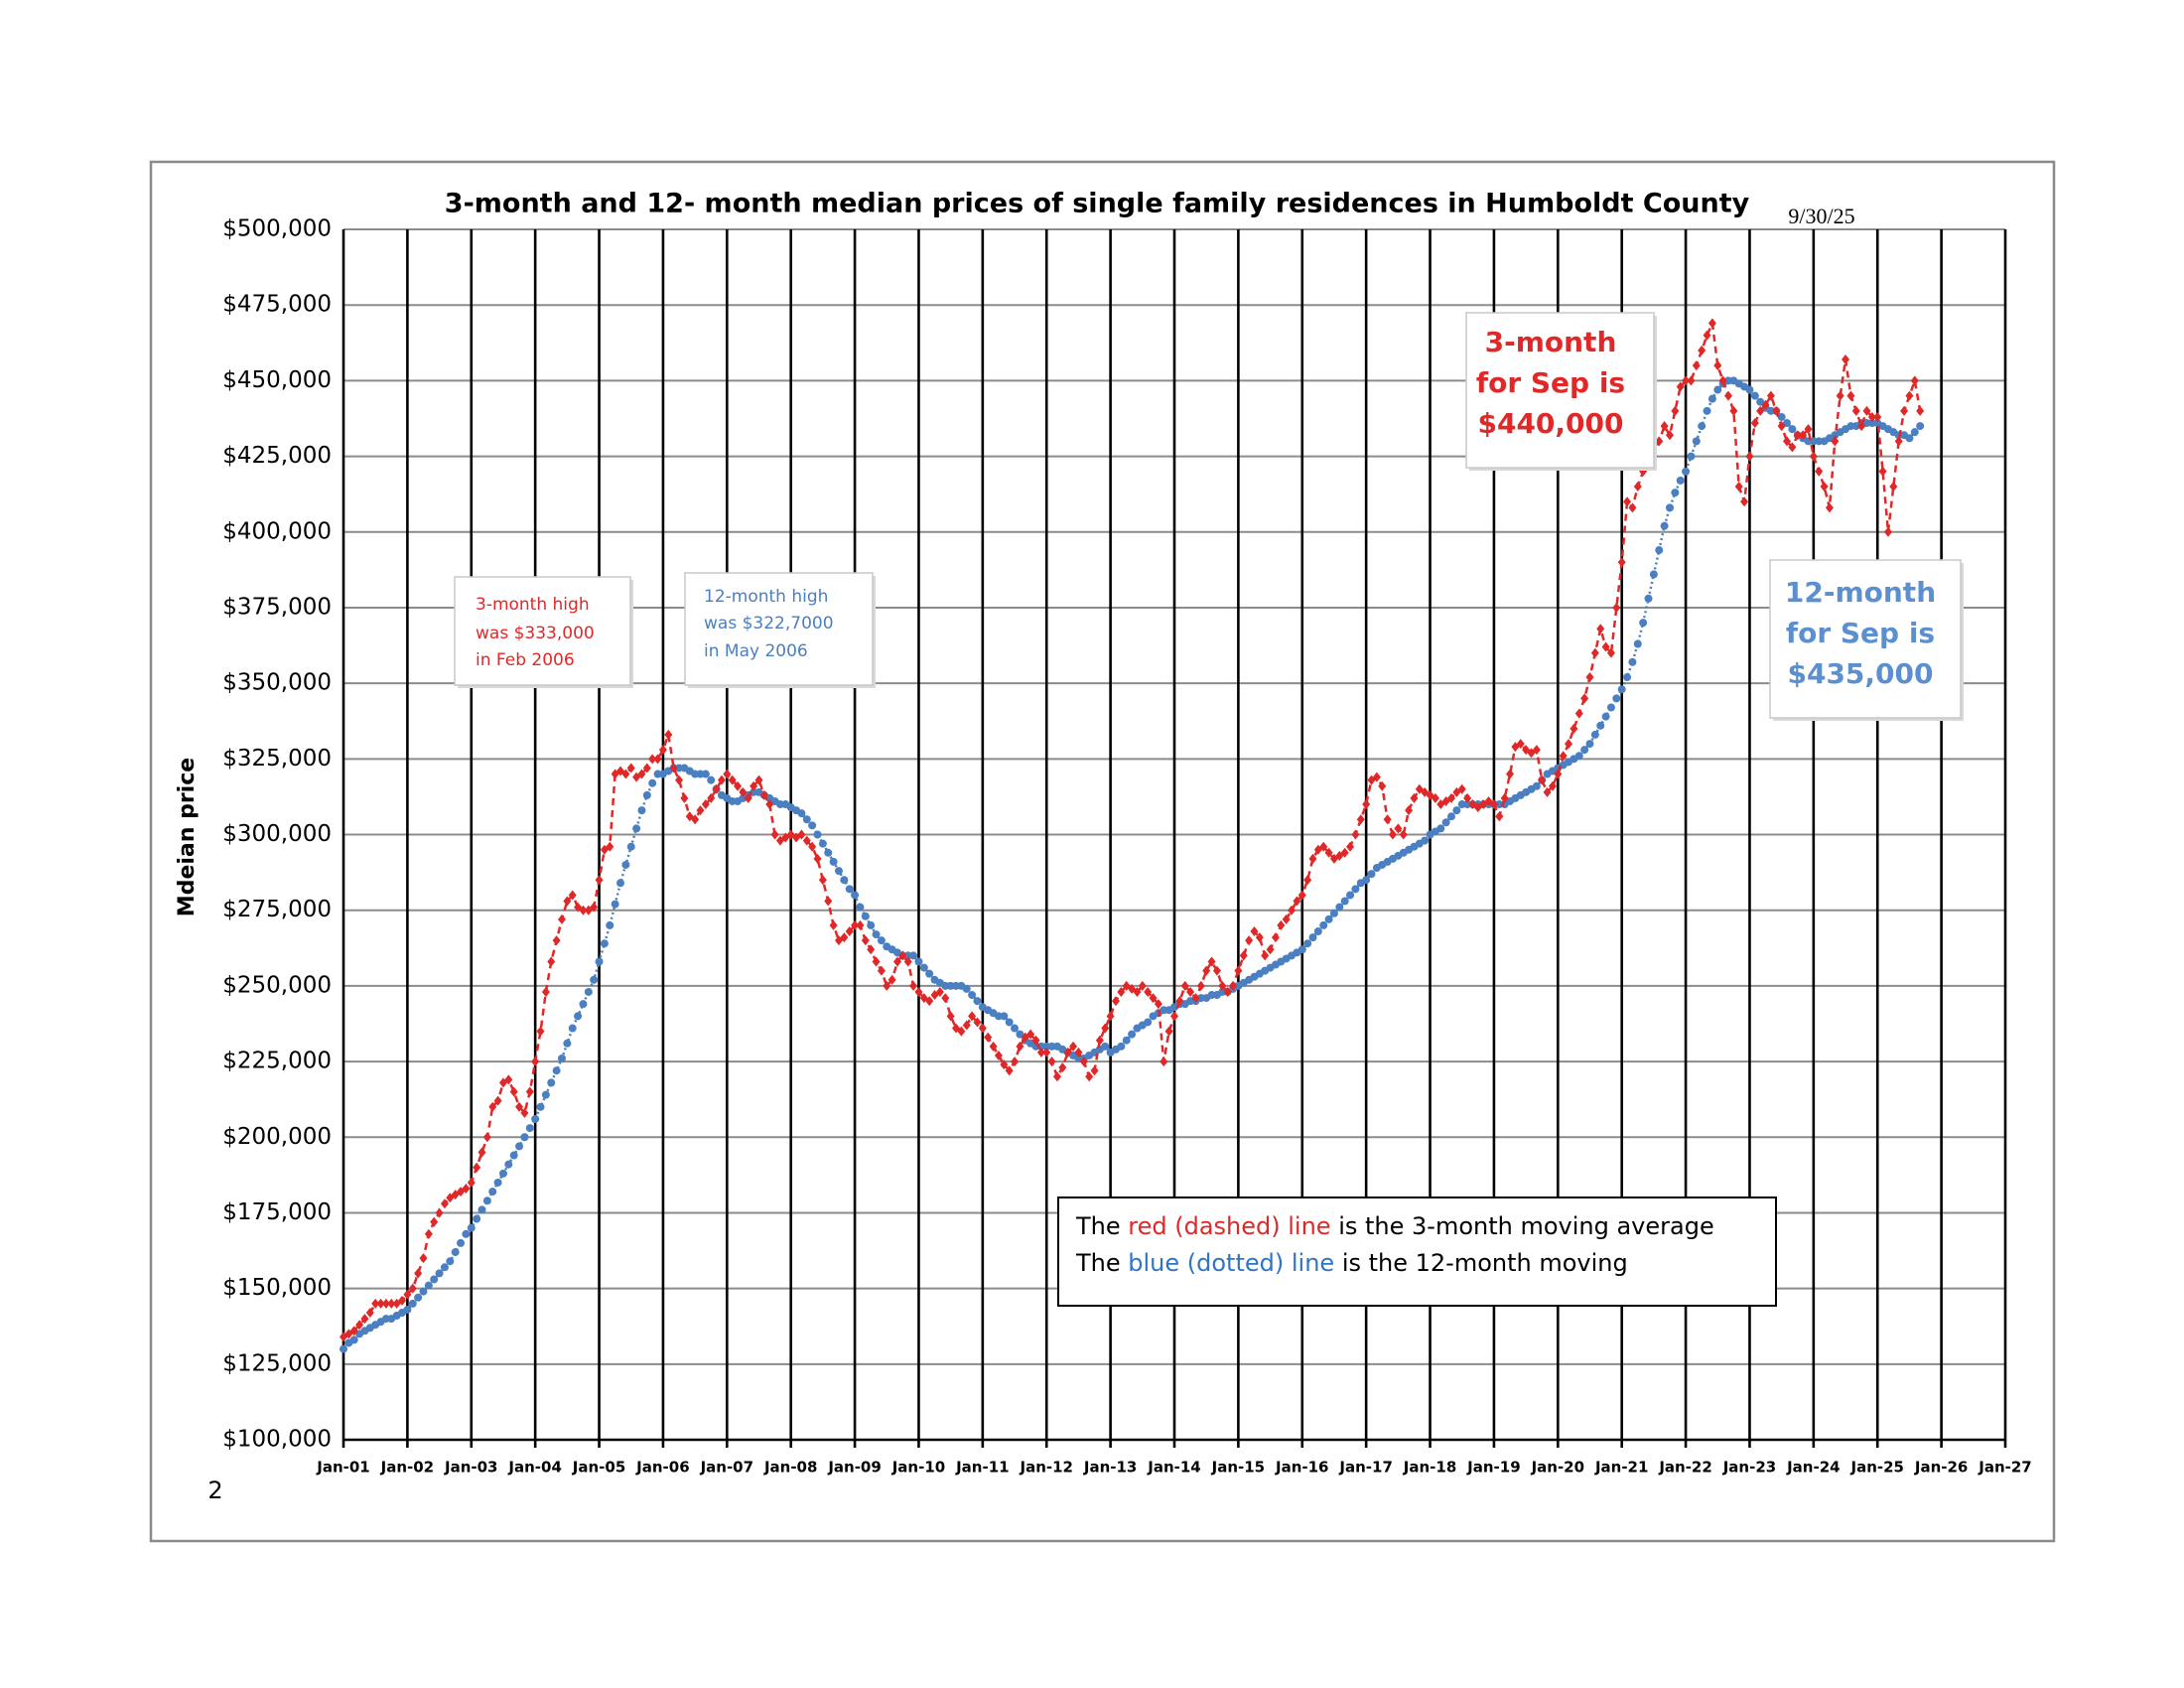  What do you see at coordinates (277, 683) in the screenshot?
I see `y-tick-label: $350,000` at bounding box center [277, 683].